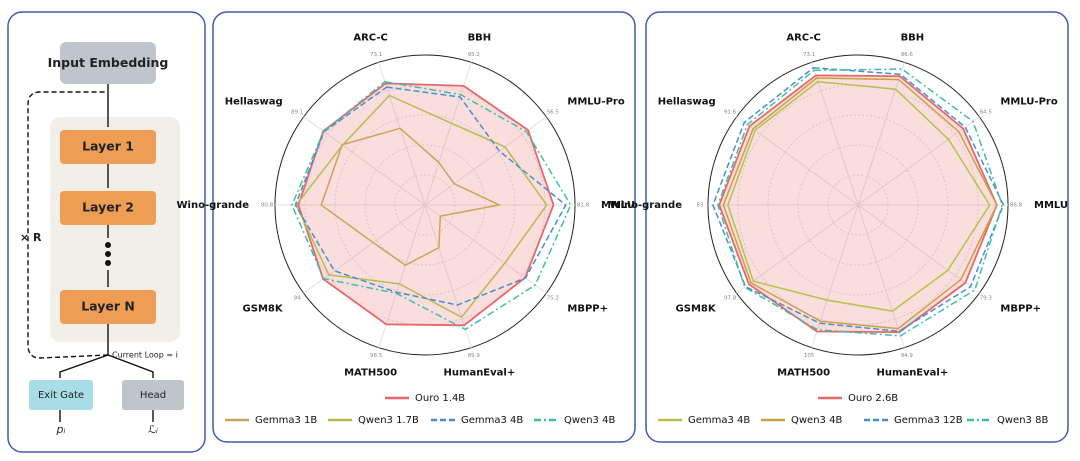  I want to click on input-label: Input Embedding, so click(108, 62).